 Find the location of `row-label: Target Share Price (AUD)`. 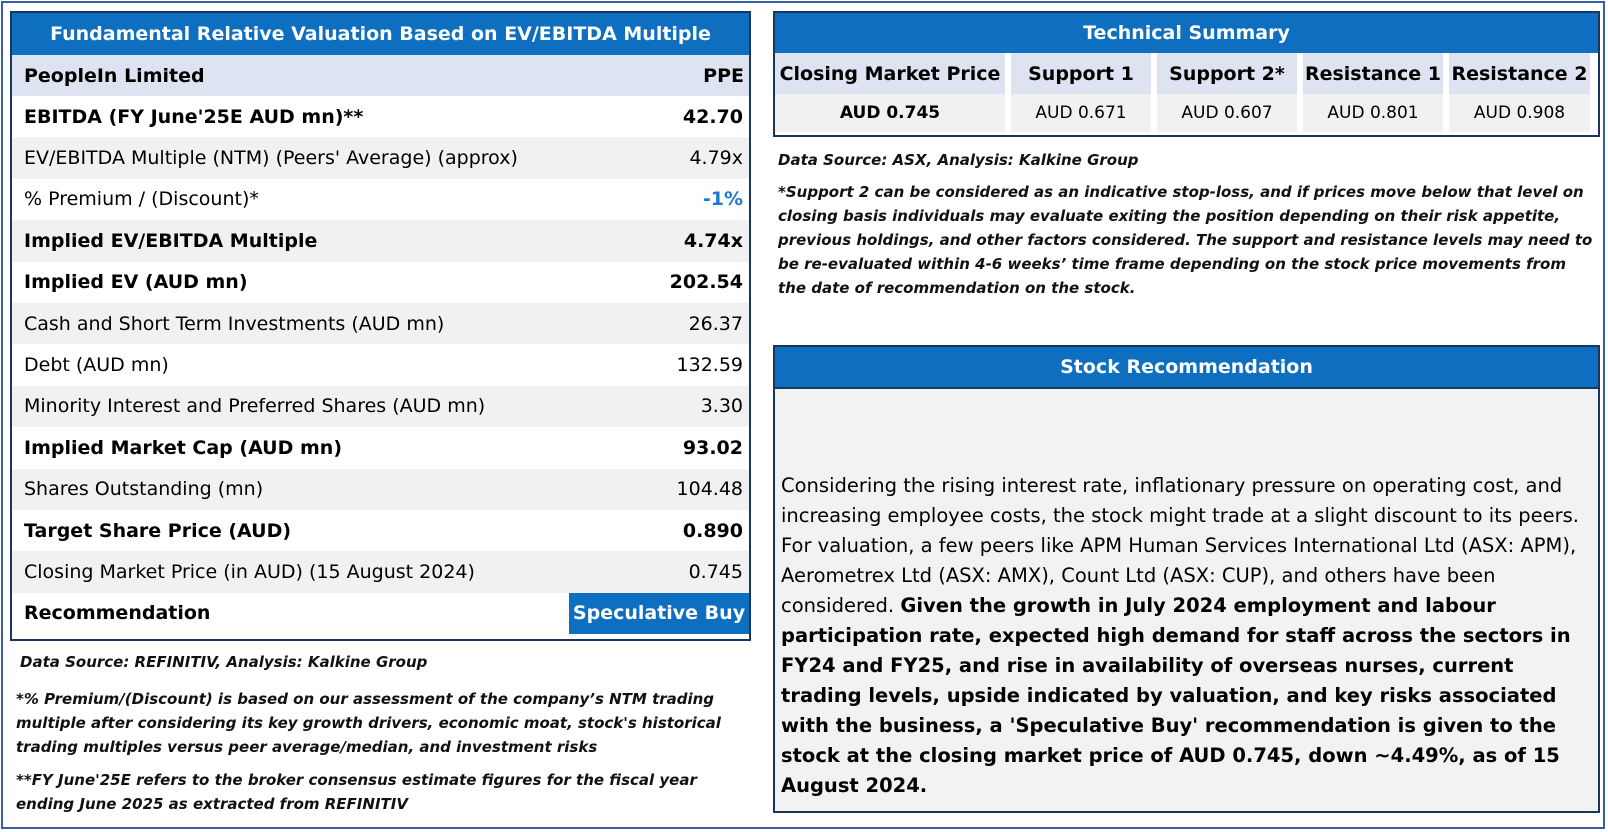

row-label: Target Share Price (AUD) is located at coordinates (158, 530).